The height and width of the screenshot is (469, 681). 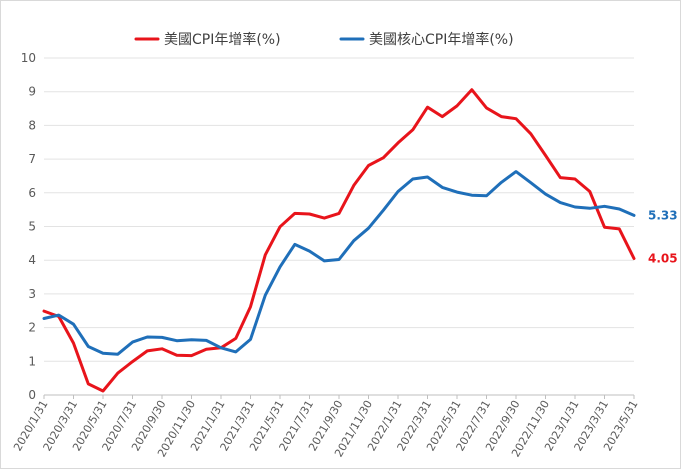 I want to click on y-tick-label: 6, so click(x=32, y=193).